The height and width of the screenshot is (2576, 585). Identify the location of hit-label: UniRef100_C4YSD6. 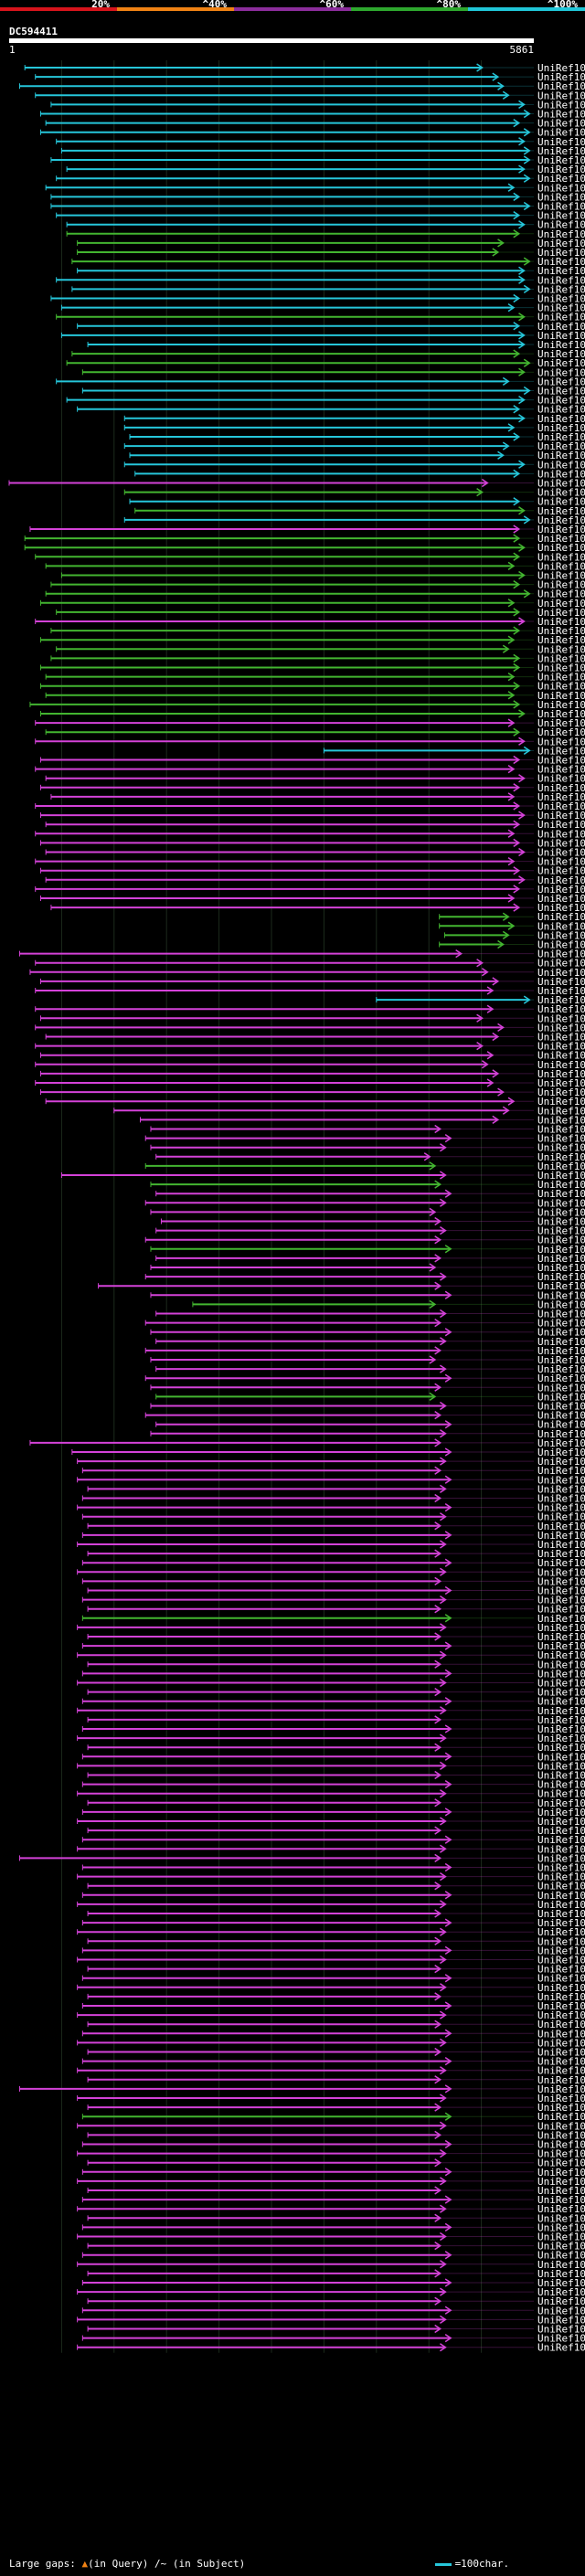
(561, 1092).